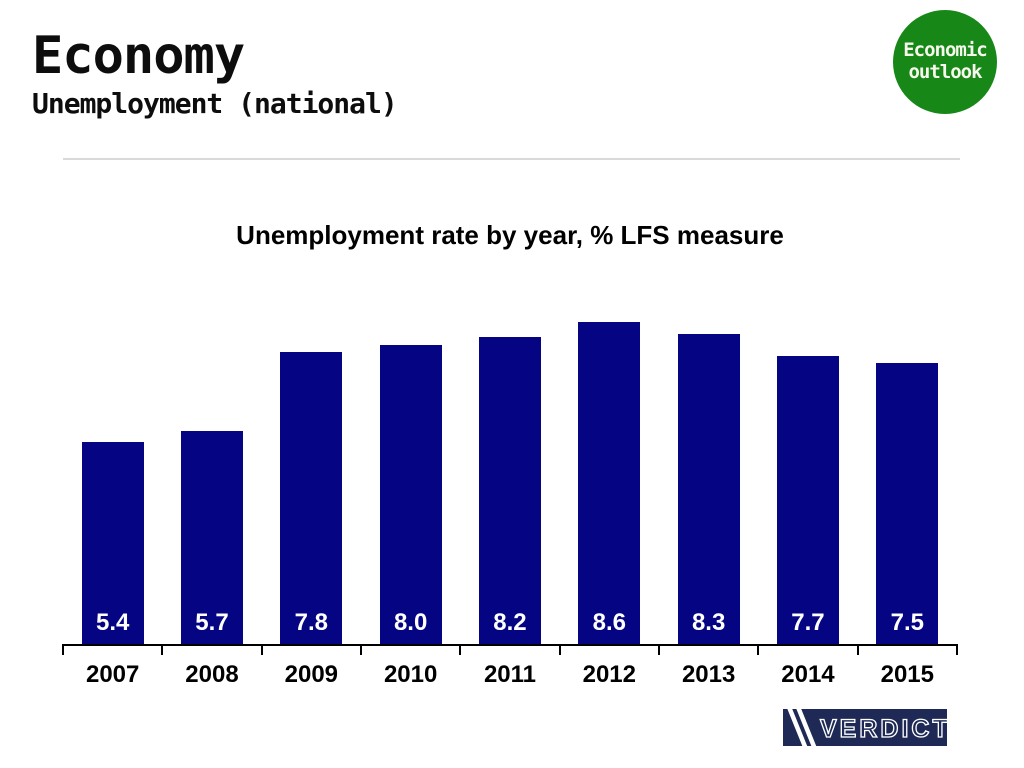  Describe the element at coordinates (708, 674) in the screenshot. I see `x-axis-label: 2013` at that location.